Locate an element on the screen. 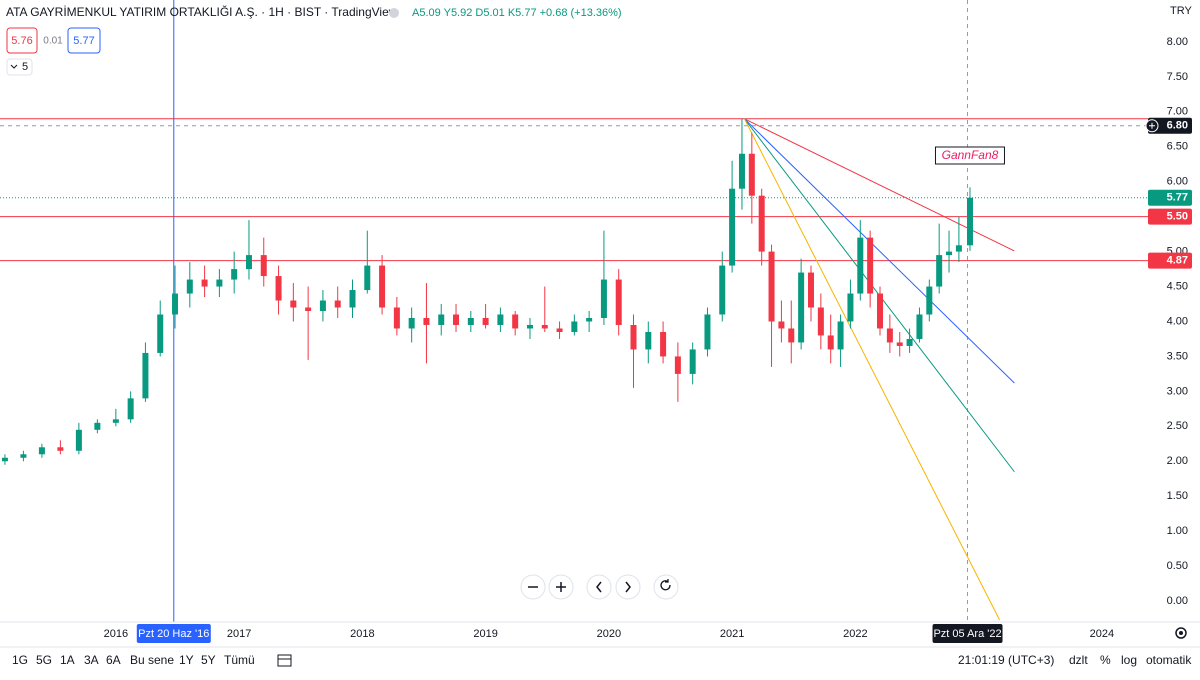 The height and width of the screenshot is (680, 1200). reset is located at coordinates (666, 587).